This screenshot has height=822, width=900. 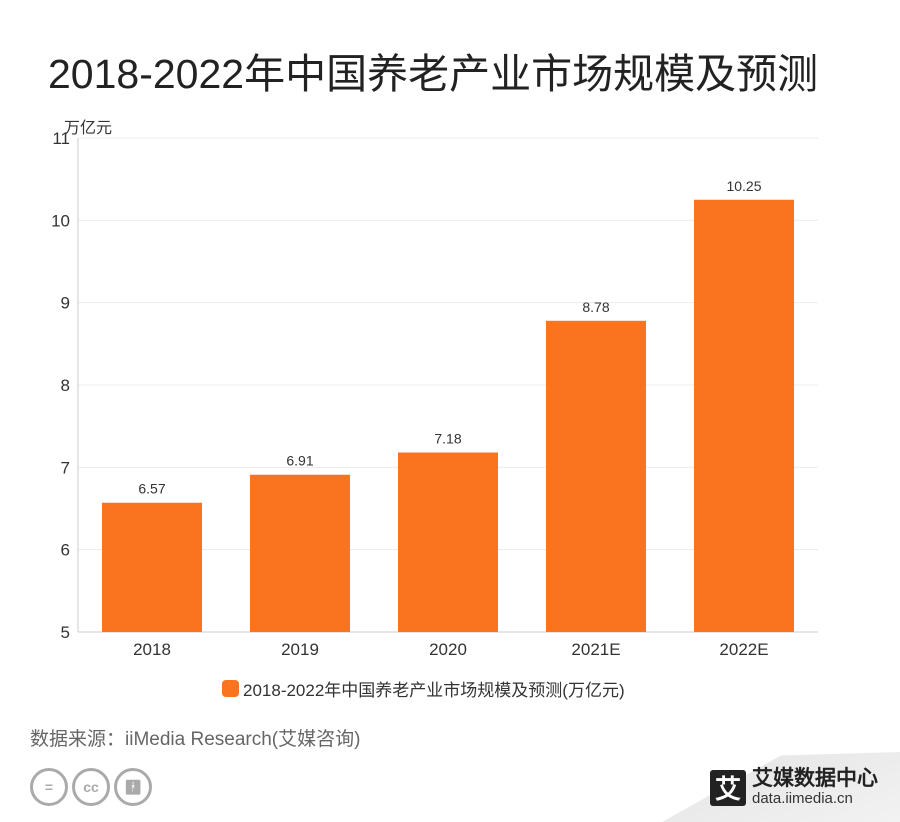 What do you see at coordinates (65, 550) in the screenshot?
I see `y-tick-label: 6` at bounding box center [65, 550].